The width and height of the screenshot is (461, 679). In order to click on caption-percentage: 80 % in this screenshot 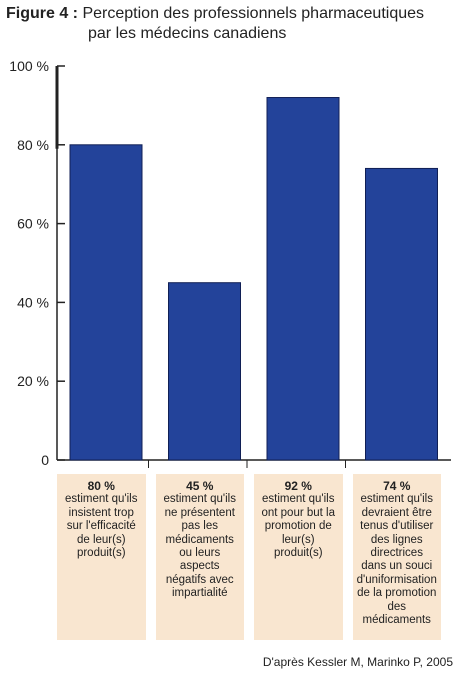, I will do `click(101, 486)`.